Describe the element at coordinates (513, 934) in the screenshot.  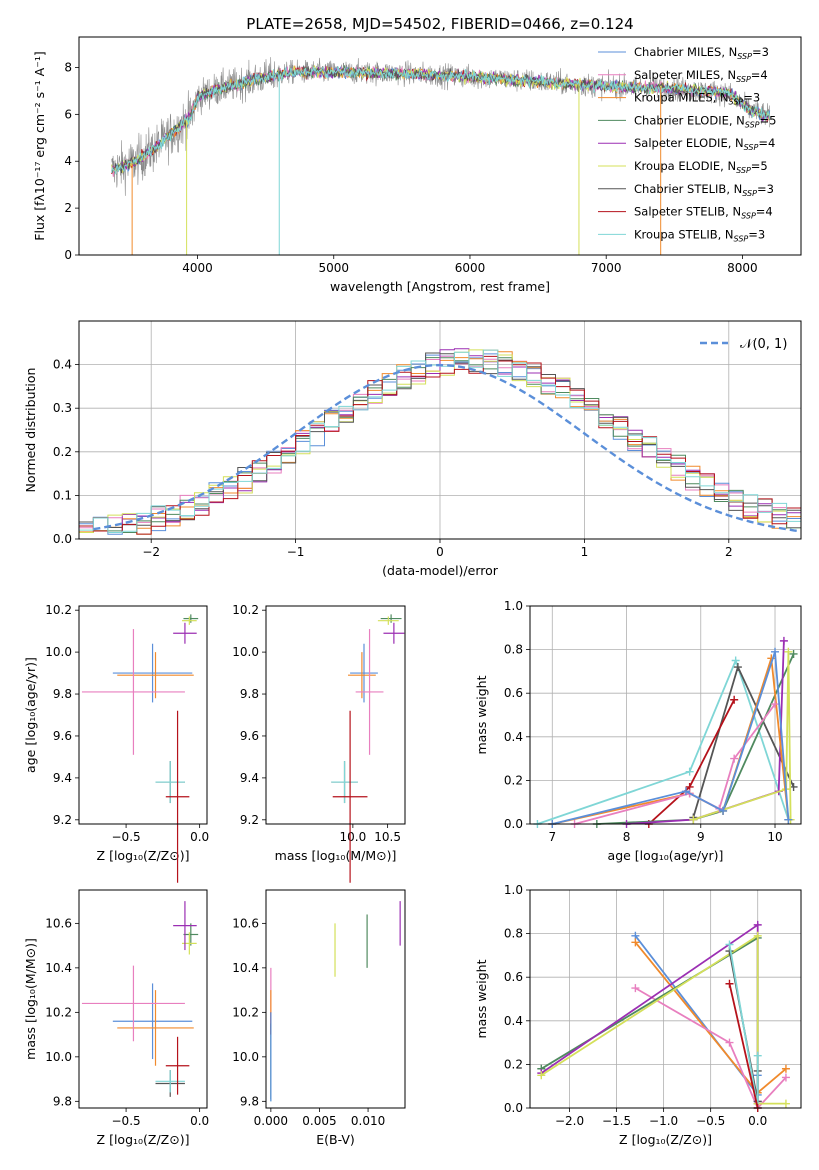
I see `y-tick-label: 0.8` at that location.